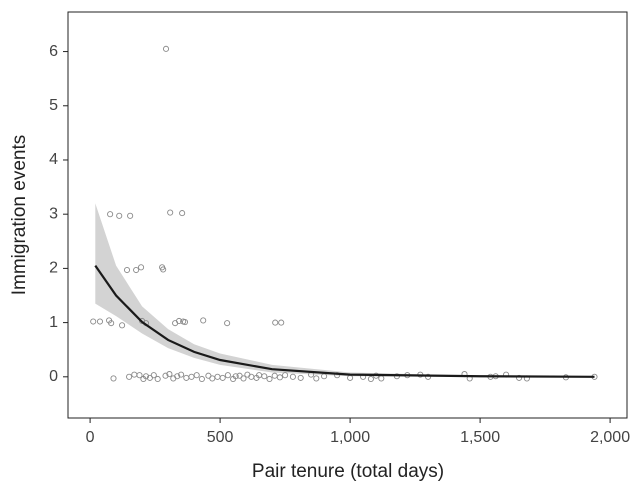 The height and width of the screenshot is (485, 642). Describe the element at coordinates (480, 437) in the screenshot. I see `x-tick-label: 1,500` at that location.